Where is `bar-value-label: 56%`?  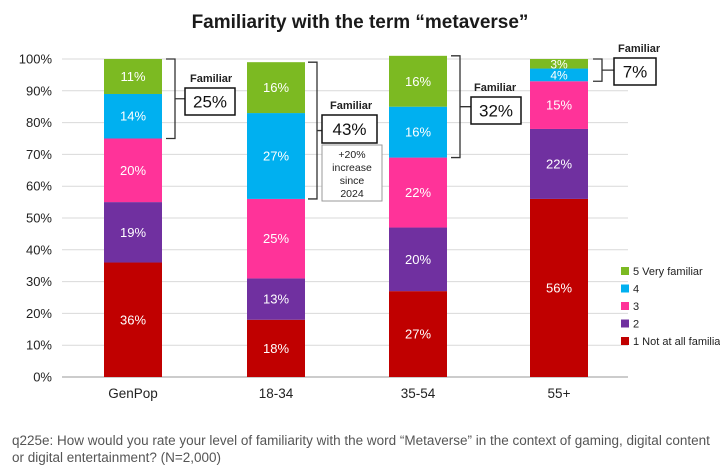
bar-value-label: 56% is located at coordinates (559, 287).